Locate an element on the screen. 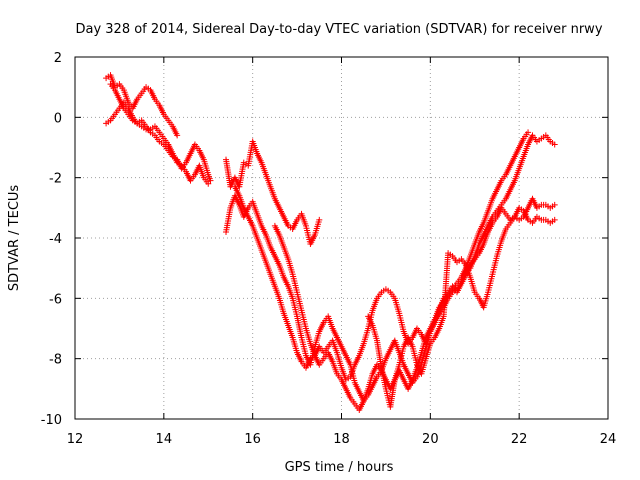 The height and width of the screenshot is (480, 640). x-tick-label: 20 is located at coordinates (430, 439).